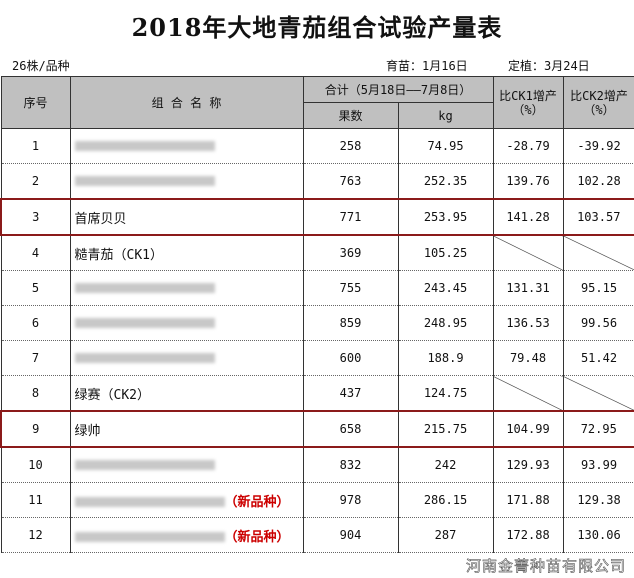 Image resolution: width=634 pixels, height=578 pixels. What do you see at coordinates (598, 500) in the screenshot?
I see `row-ck2: 129.38` at bounding box center [598, 500].